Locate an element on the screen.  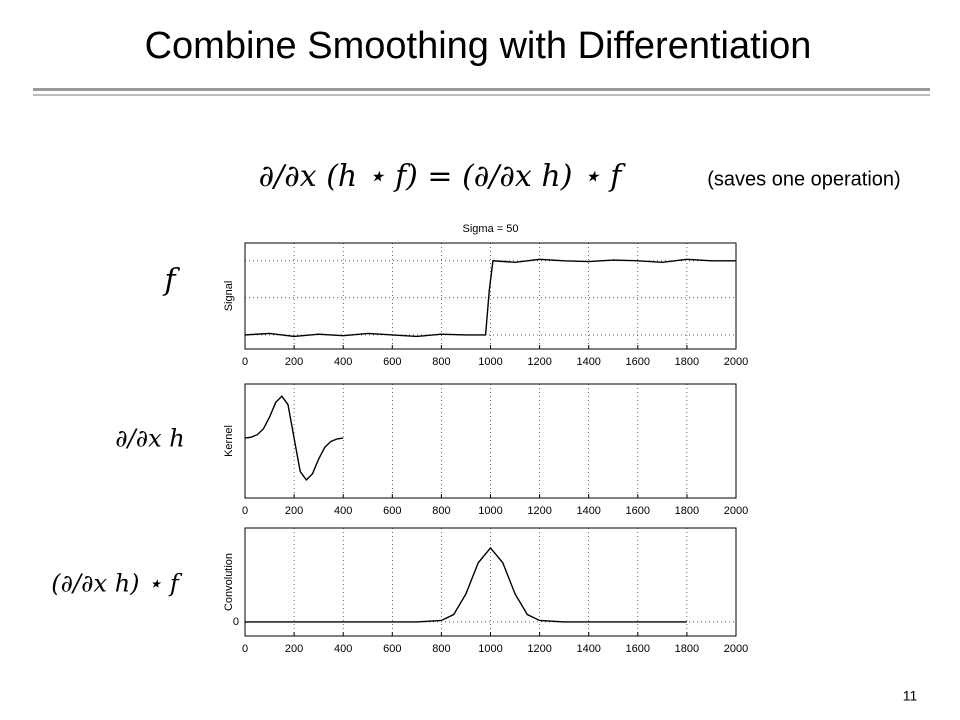
y-tick-label: 0 is located at coordinates (236, 622).